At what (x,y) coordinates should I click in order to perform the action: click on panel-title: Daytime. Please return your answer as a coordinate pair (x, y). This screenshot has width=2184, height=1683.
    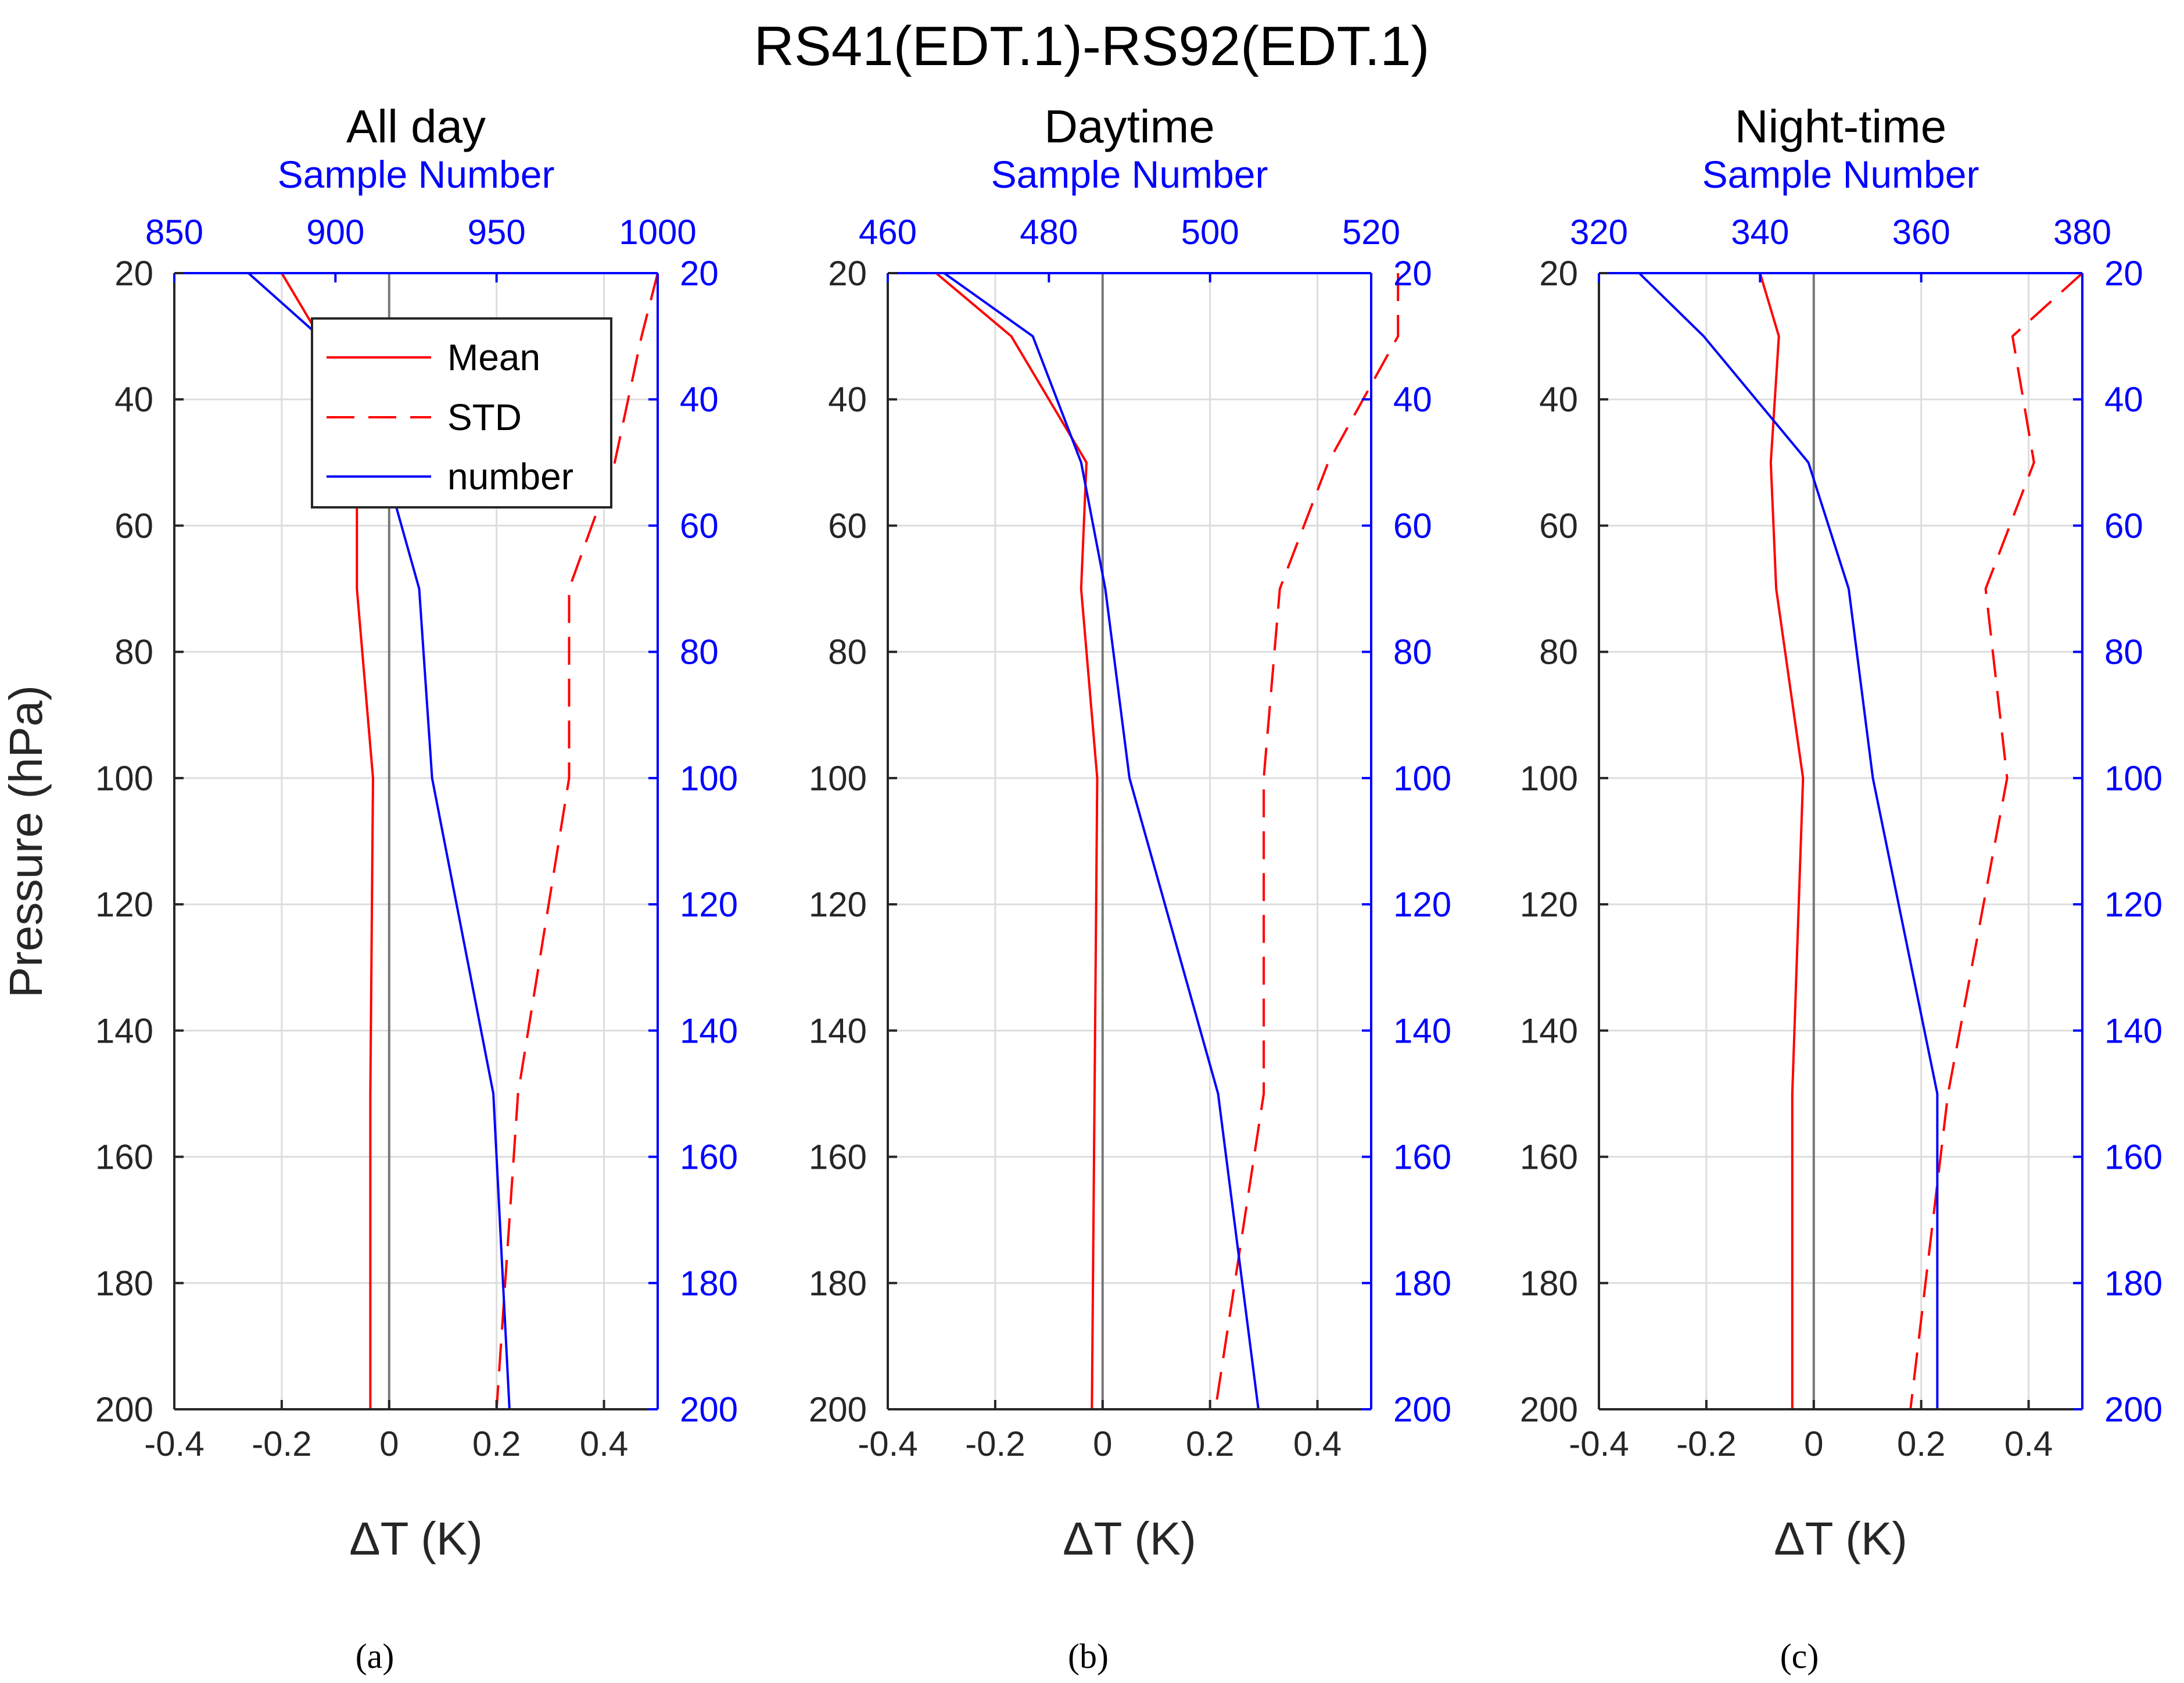
    Looking at the image, I should click on (1129, 126).